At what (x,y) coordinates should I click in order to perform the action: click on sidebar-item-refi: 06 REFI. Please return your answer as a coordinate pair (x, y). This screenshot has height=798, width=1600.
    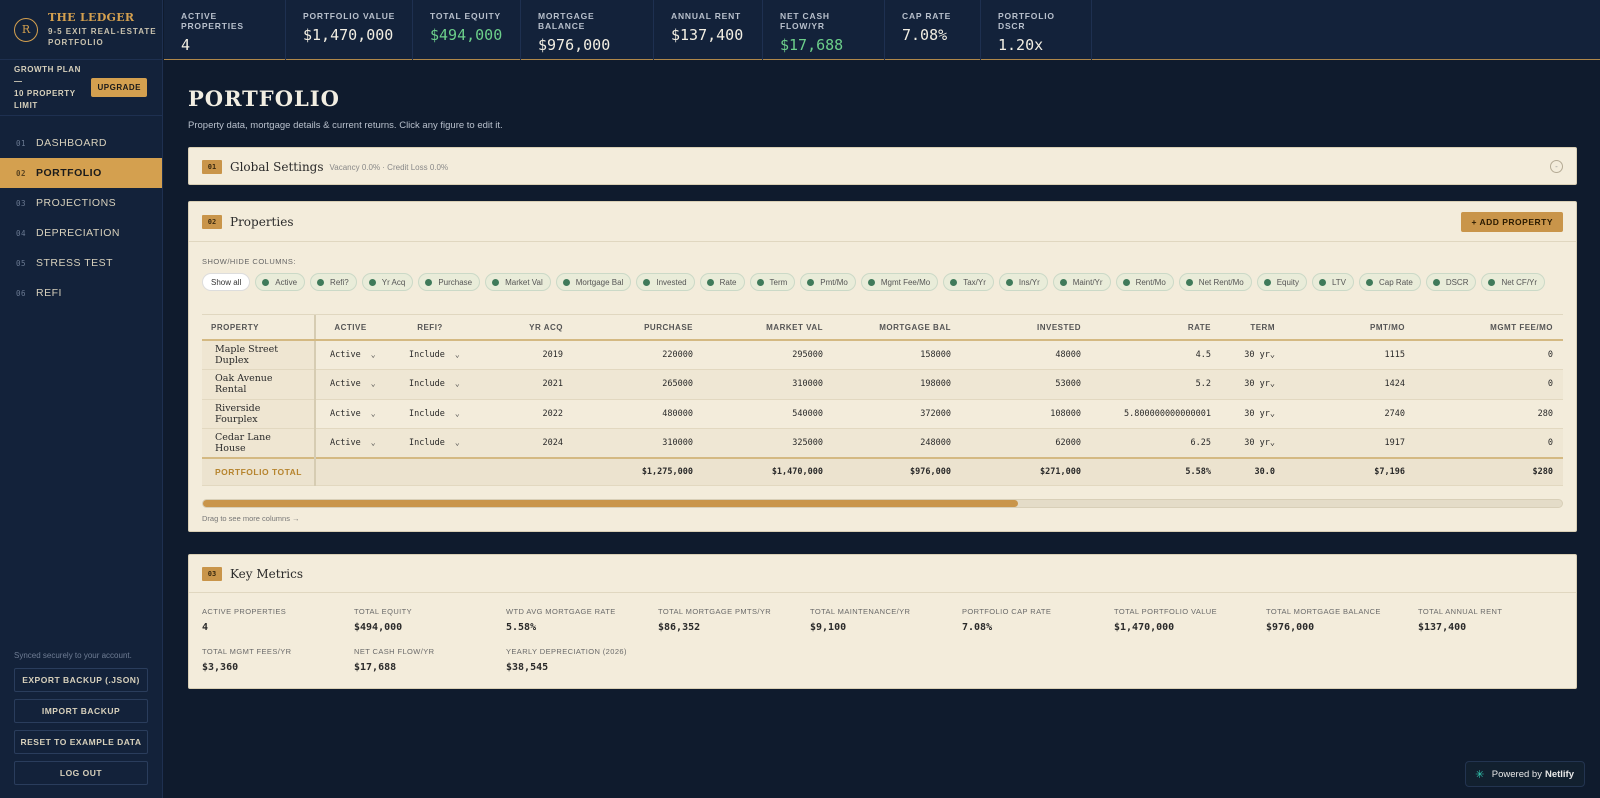
    Looking at the image, I should click on (81, 293).